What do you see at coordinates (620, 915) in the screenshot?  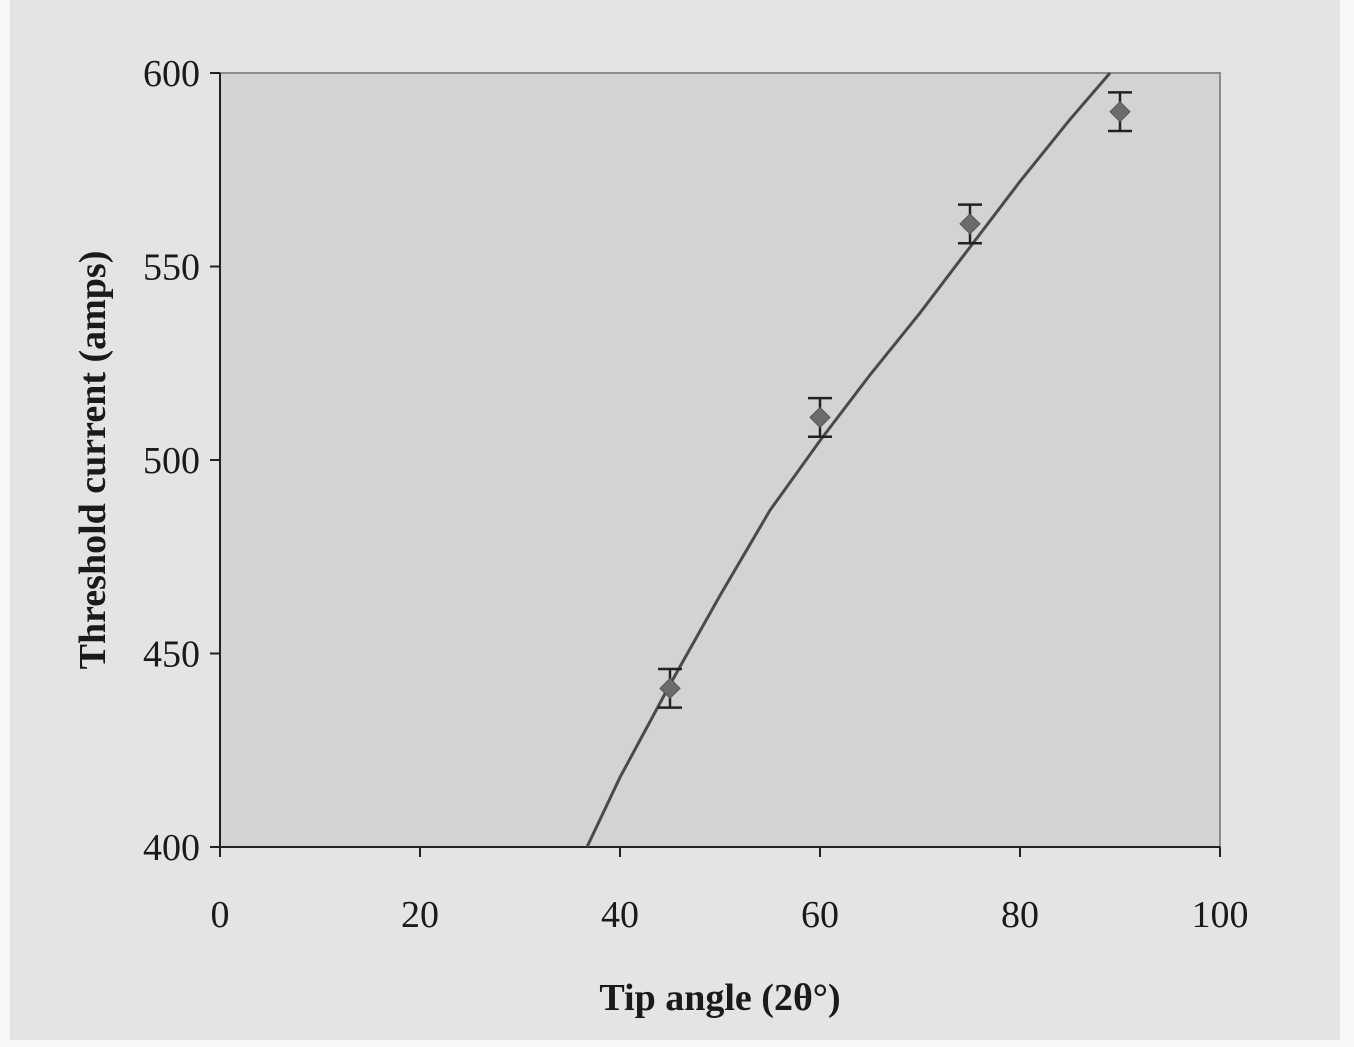 I see `x-tick-label: 40` at bounding box center [620, 915].